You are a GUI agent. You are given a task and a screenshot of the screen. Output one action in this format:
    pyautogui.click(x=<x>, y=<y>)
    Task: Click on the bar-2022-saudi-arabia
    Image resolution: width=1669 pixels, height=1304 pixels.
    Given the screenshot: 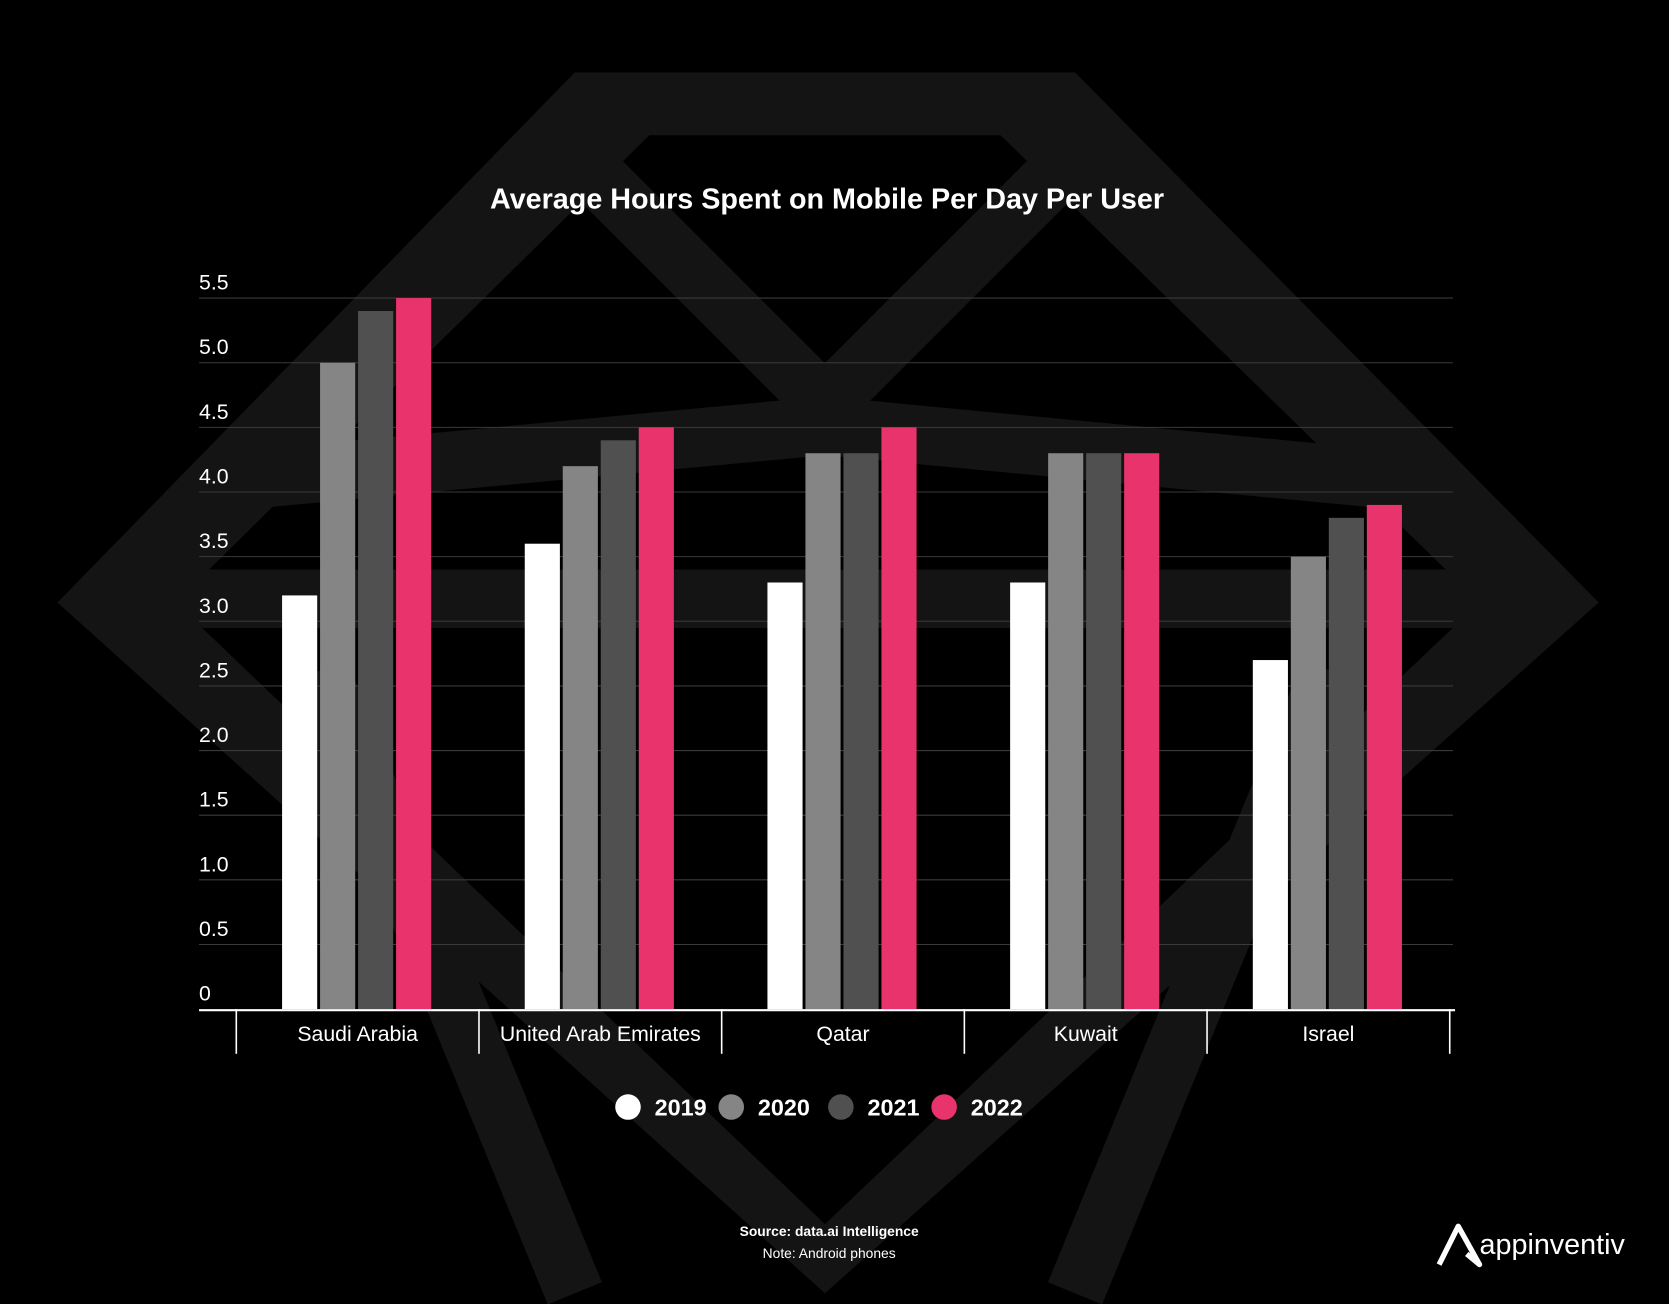 What is the action you would take?
    pyautogui.click(x=414, y=654)
    